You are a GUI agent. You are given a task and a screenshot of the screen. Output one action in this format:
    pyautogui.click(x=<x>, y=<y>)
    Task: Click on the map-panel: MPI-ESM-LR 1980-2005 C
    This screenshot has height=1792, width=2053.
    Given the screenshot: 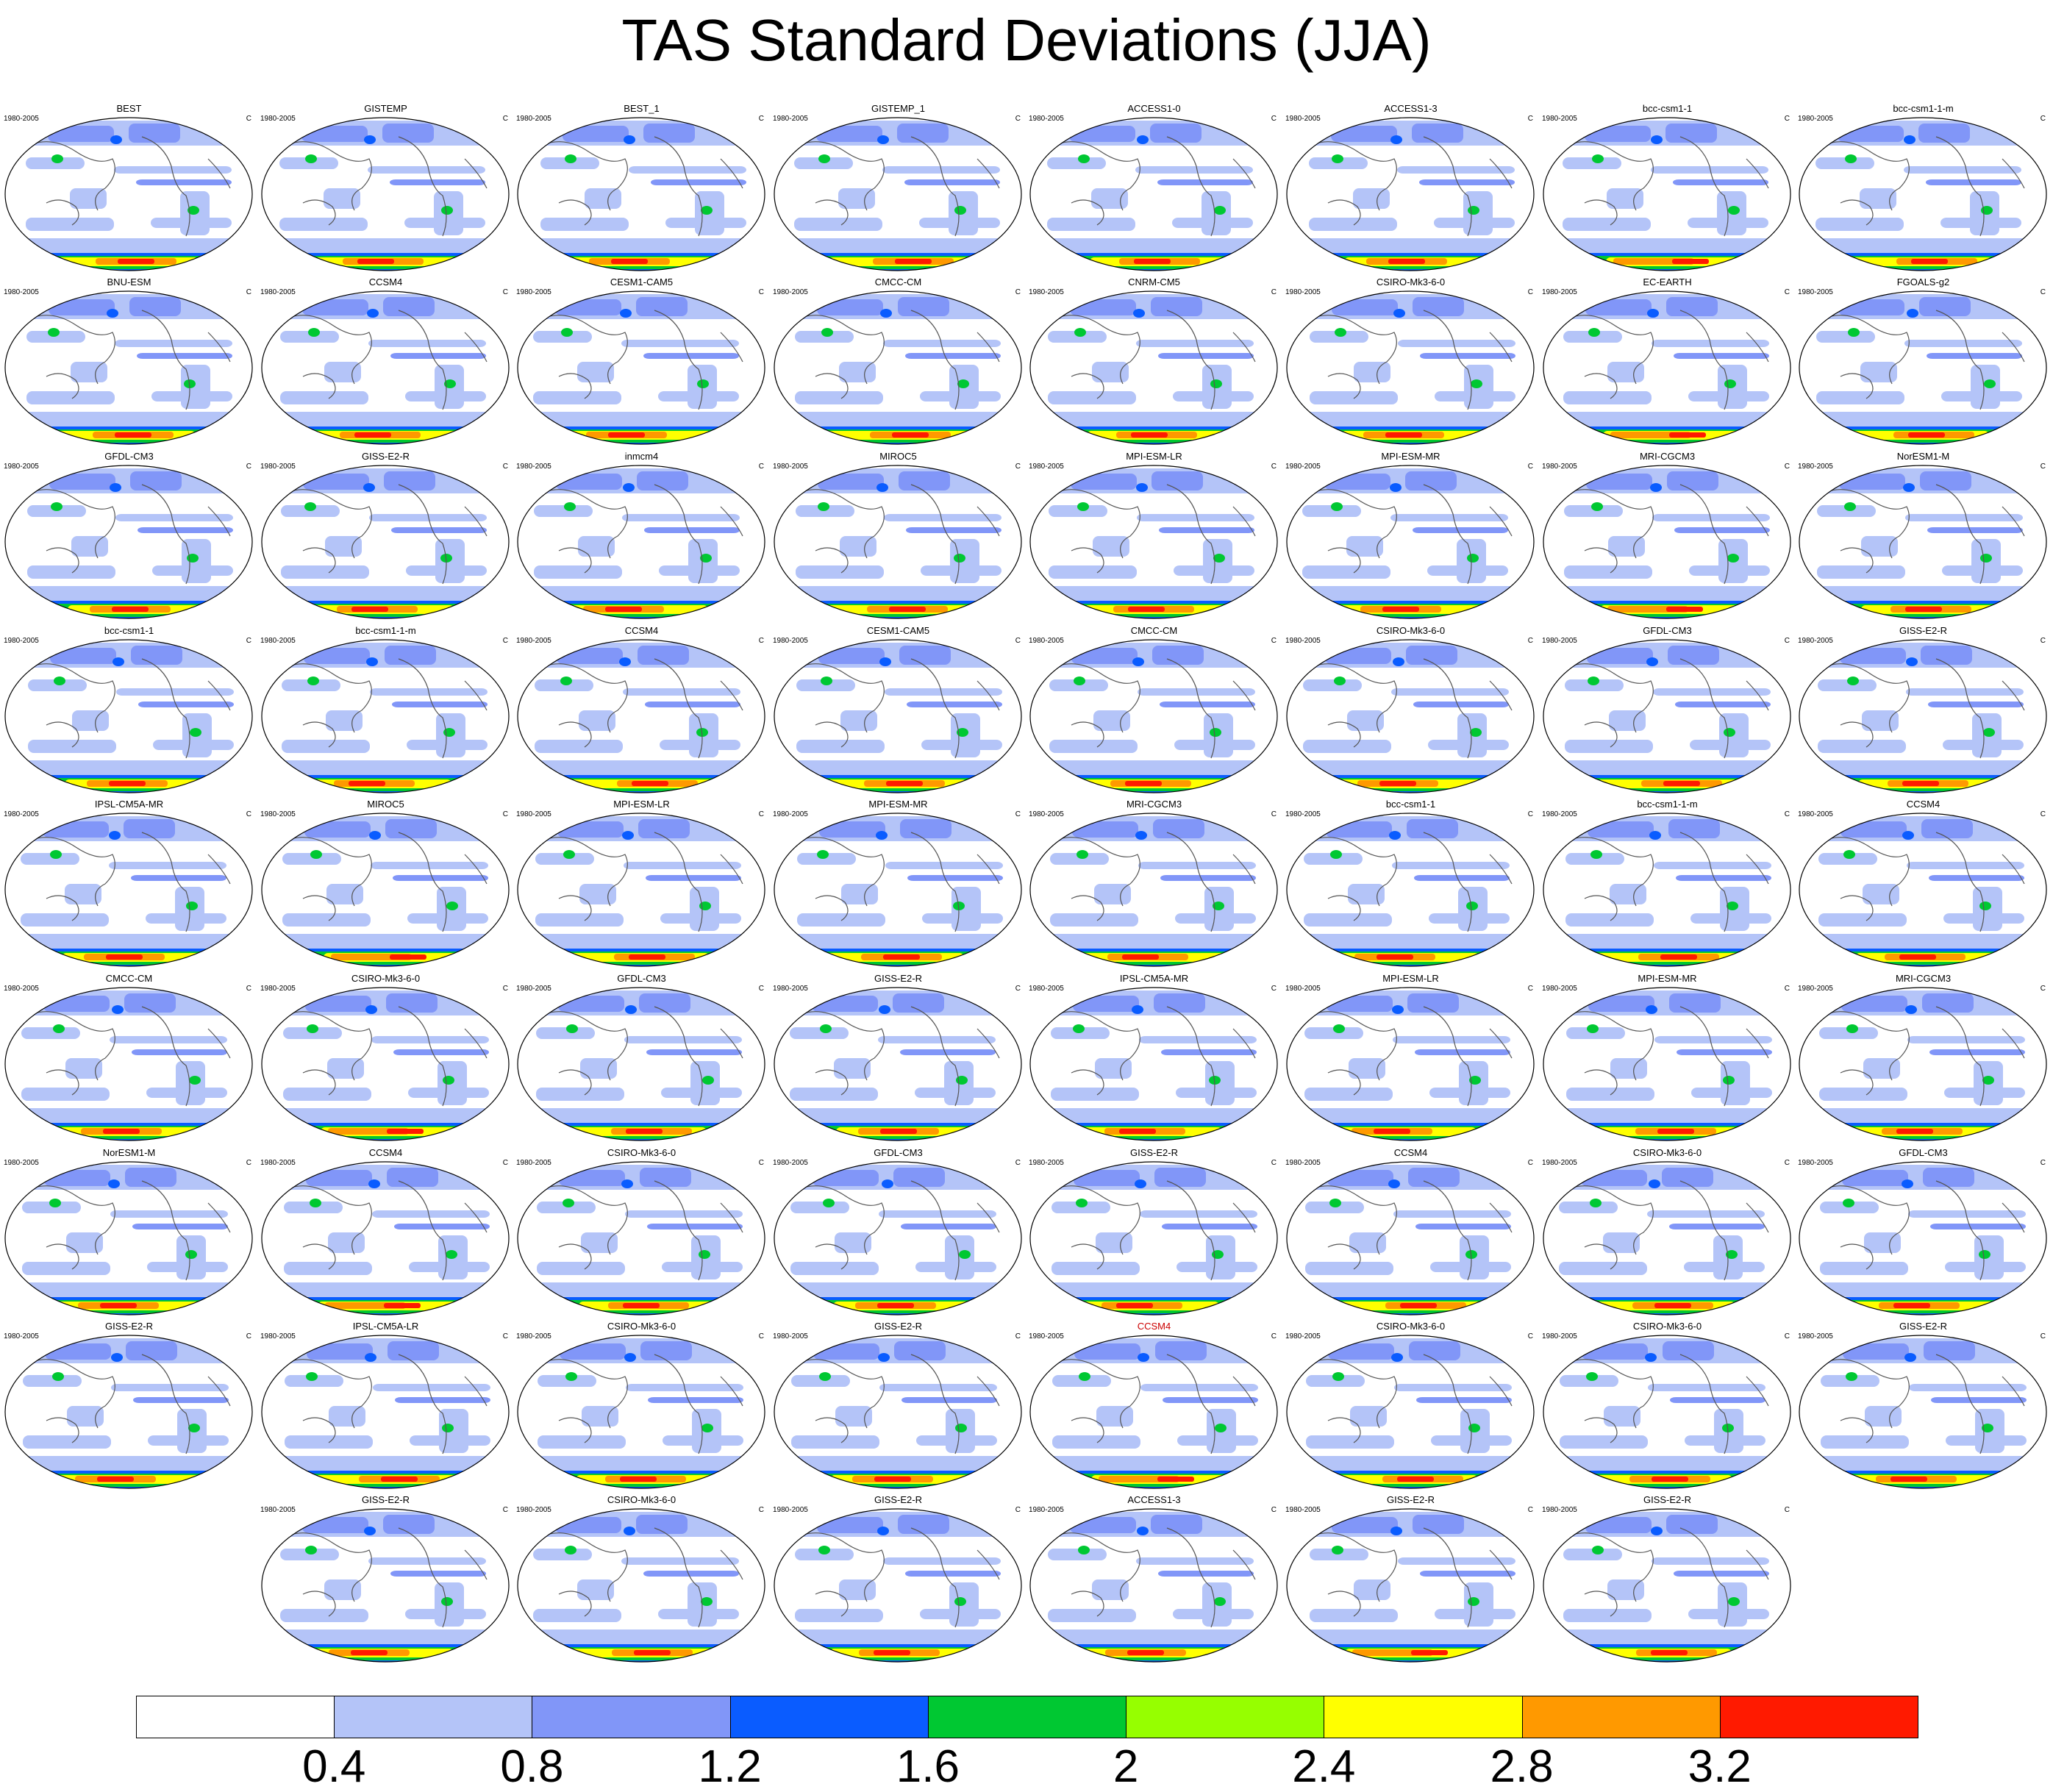 What is the action you would take?
    pyautogui.click(x=641, y=884)
    